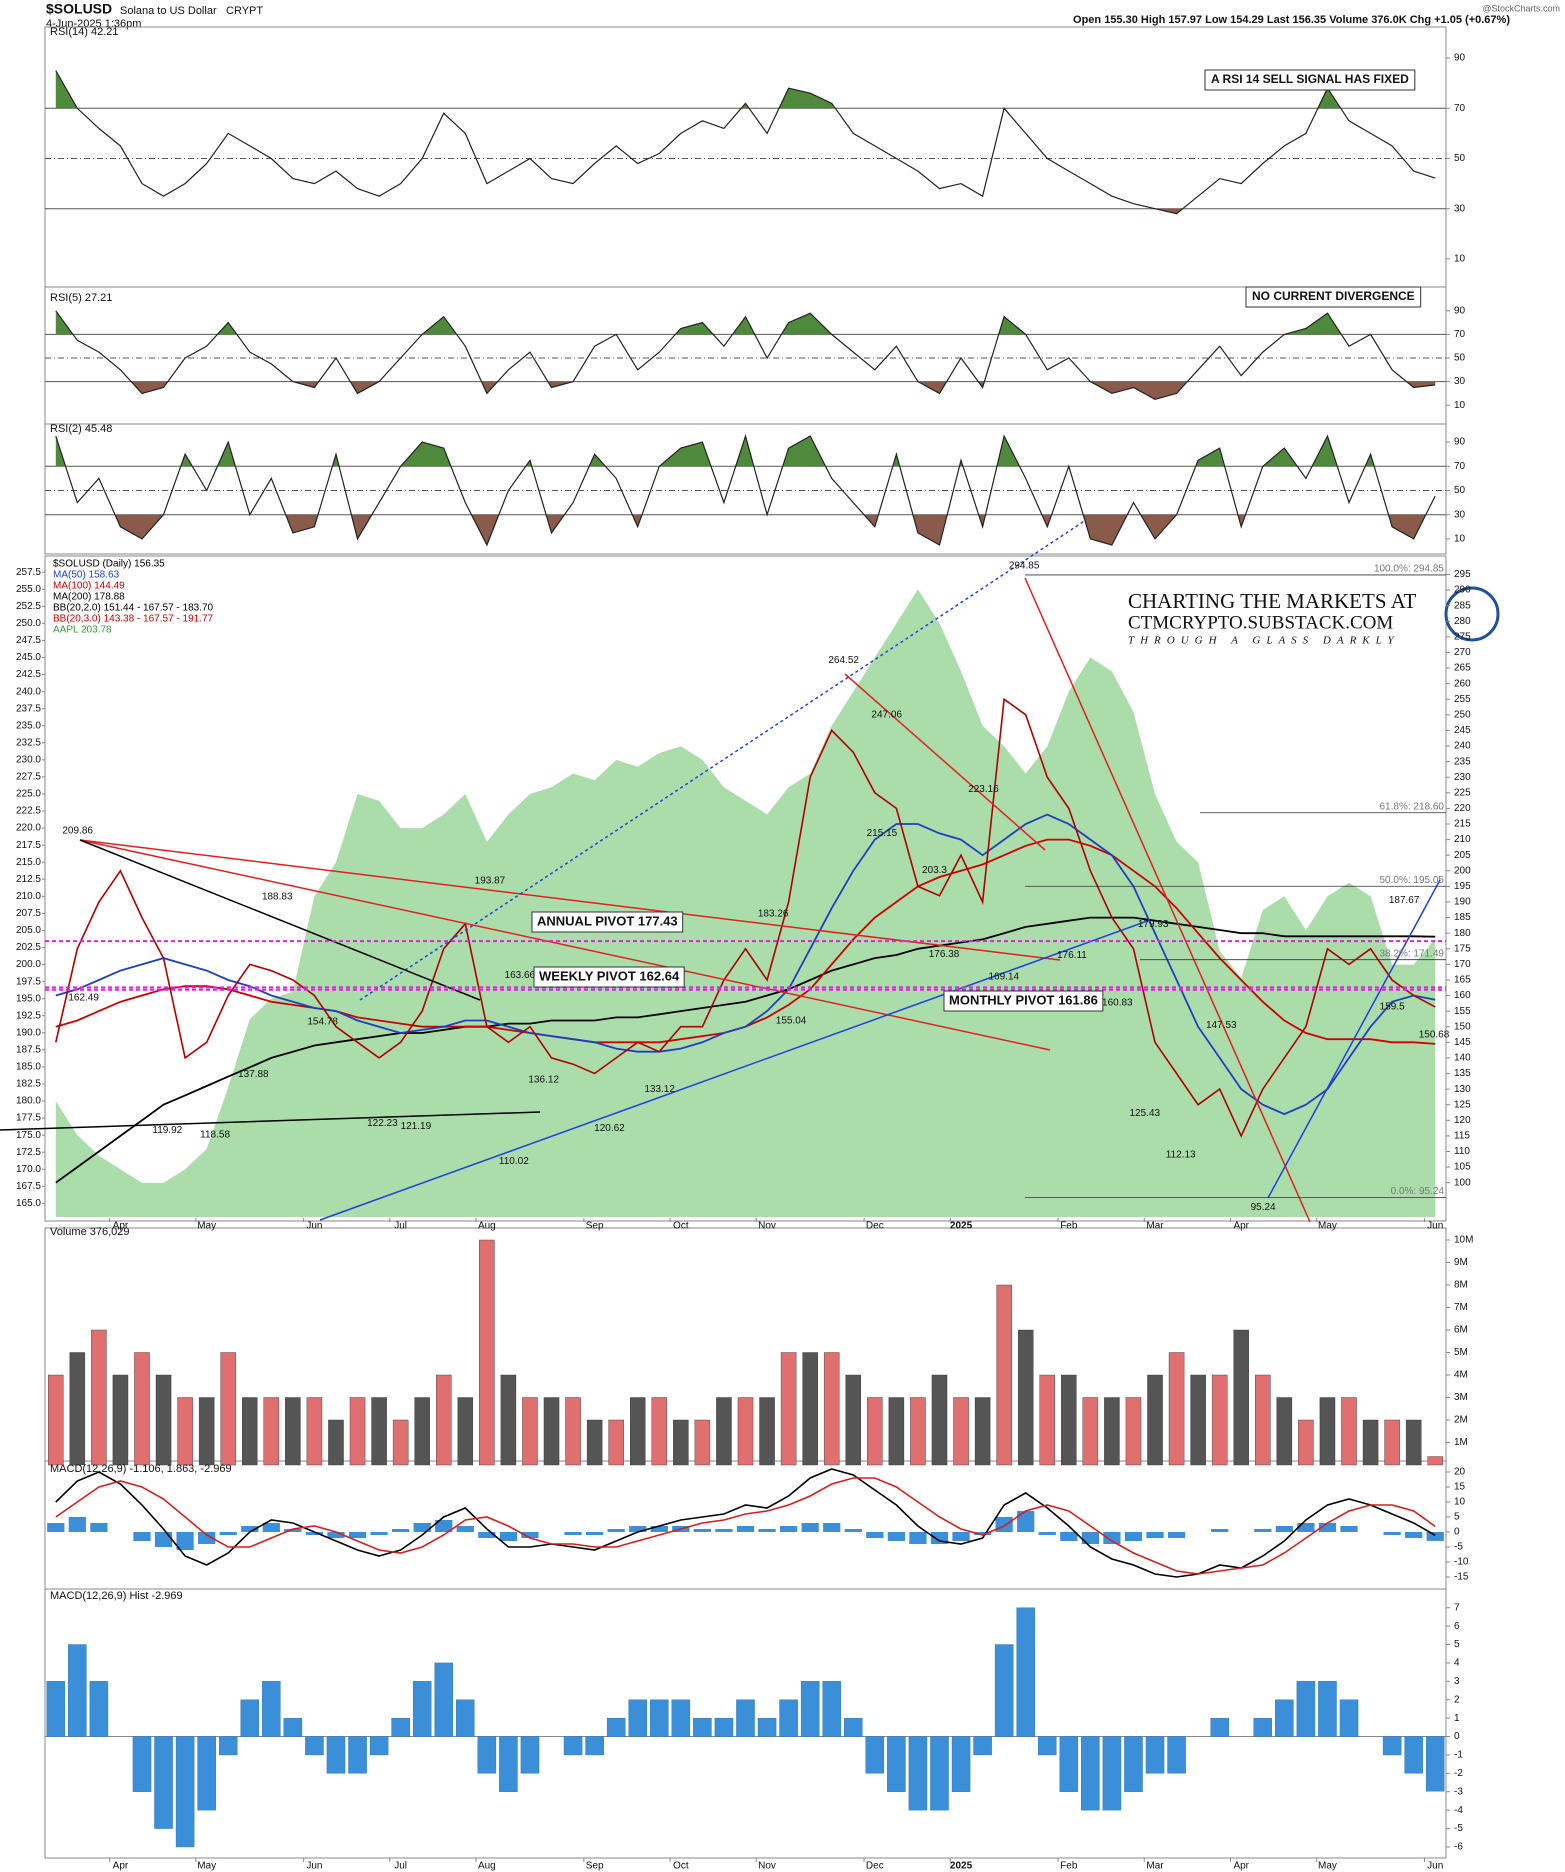 The height and width of the screenshot is (1872, 1565). I want to click on price-label: 163.66, so click(520, 975).